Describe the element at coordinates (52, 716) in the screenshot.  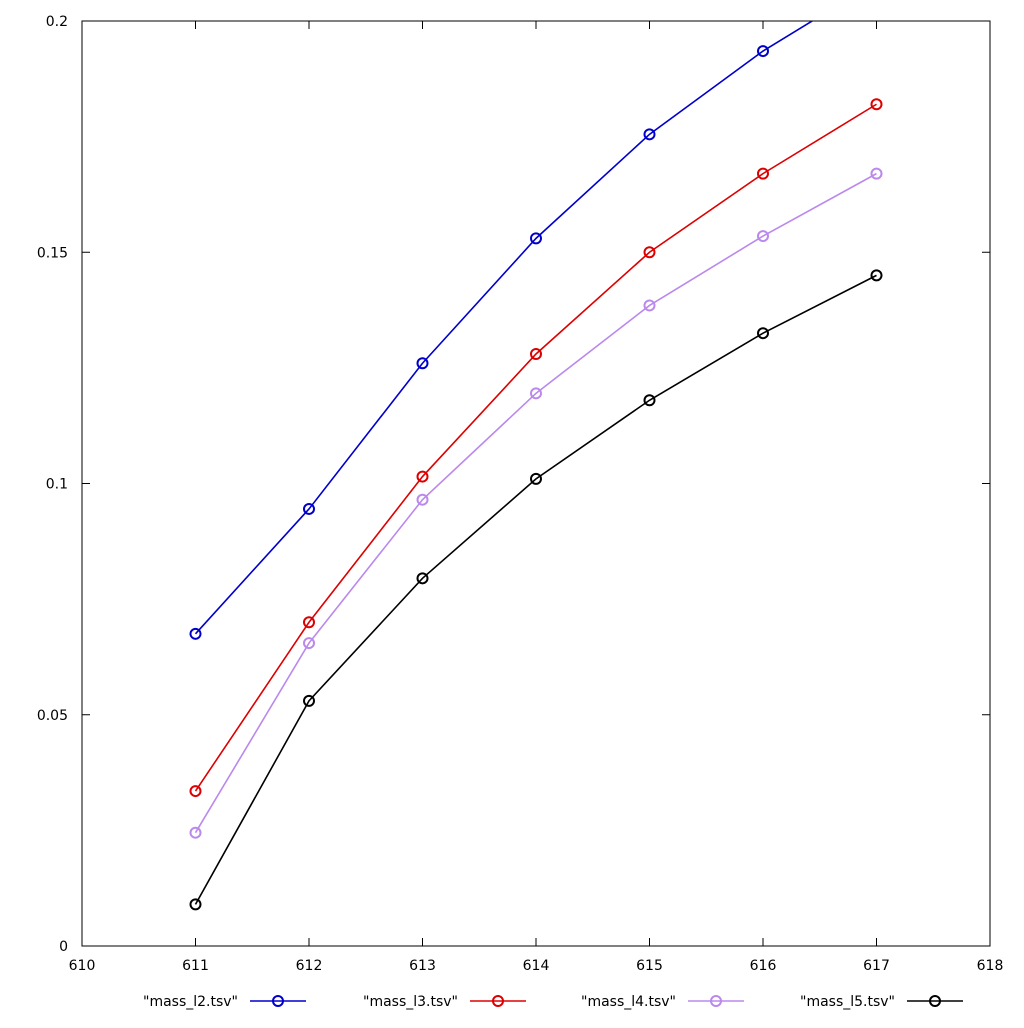
I see `y-tick-label: 0.05` at that location.